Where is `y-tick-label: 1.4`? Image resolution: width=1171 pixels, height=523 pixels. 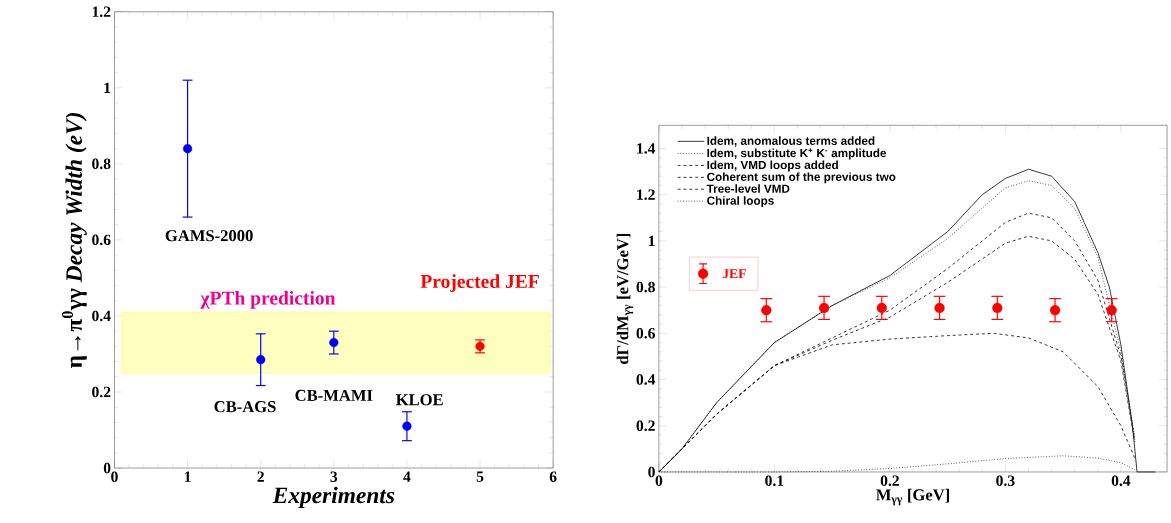 y-tick-label: 1.4 is located at coordinates (646, 148).